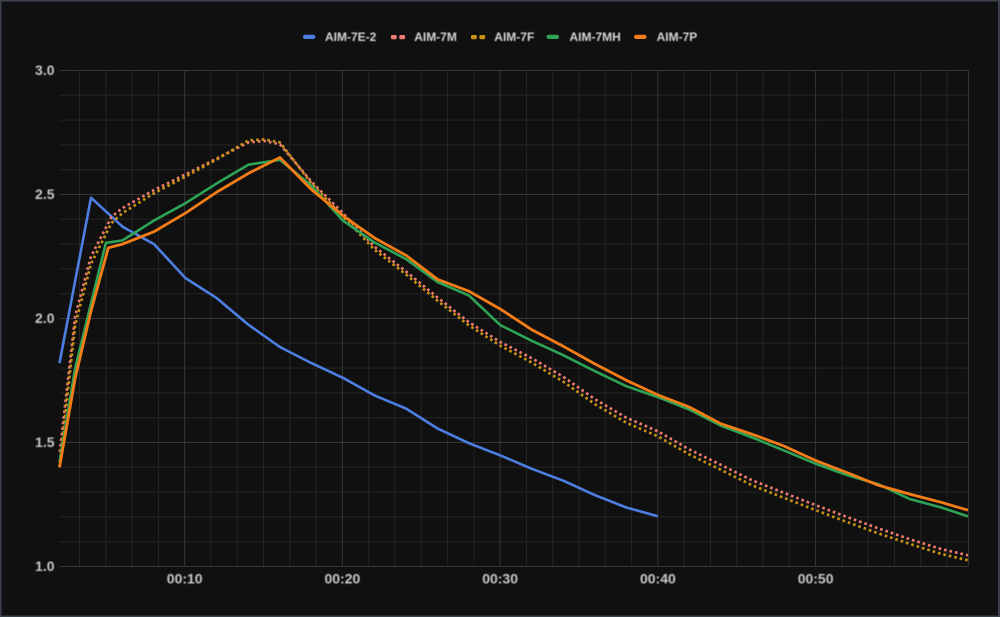 This screenshot has width=1000, height=617. Describe the element at coordinates (45, 566) in the screenshot. I see `svg-text: 1.0` at that location.